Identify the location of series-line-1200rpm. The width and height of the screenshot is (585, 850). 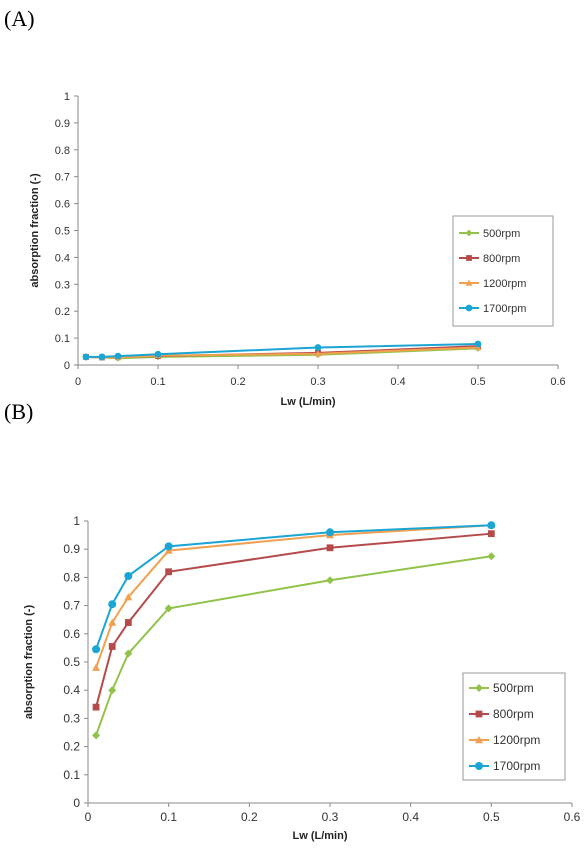
(293, 596).